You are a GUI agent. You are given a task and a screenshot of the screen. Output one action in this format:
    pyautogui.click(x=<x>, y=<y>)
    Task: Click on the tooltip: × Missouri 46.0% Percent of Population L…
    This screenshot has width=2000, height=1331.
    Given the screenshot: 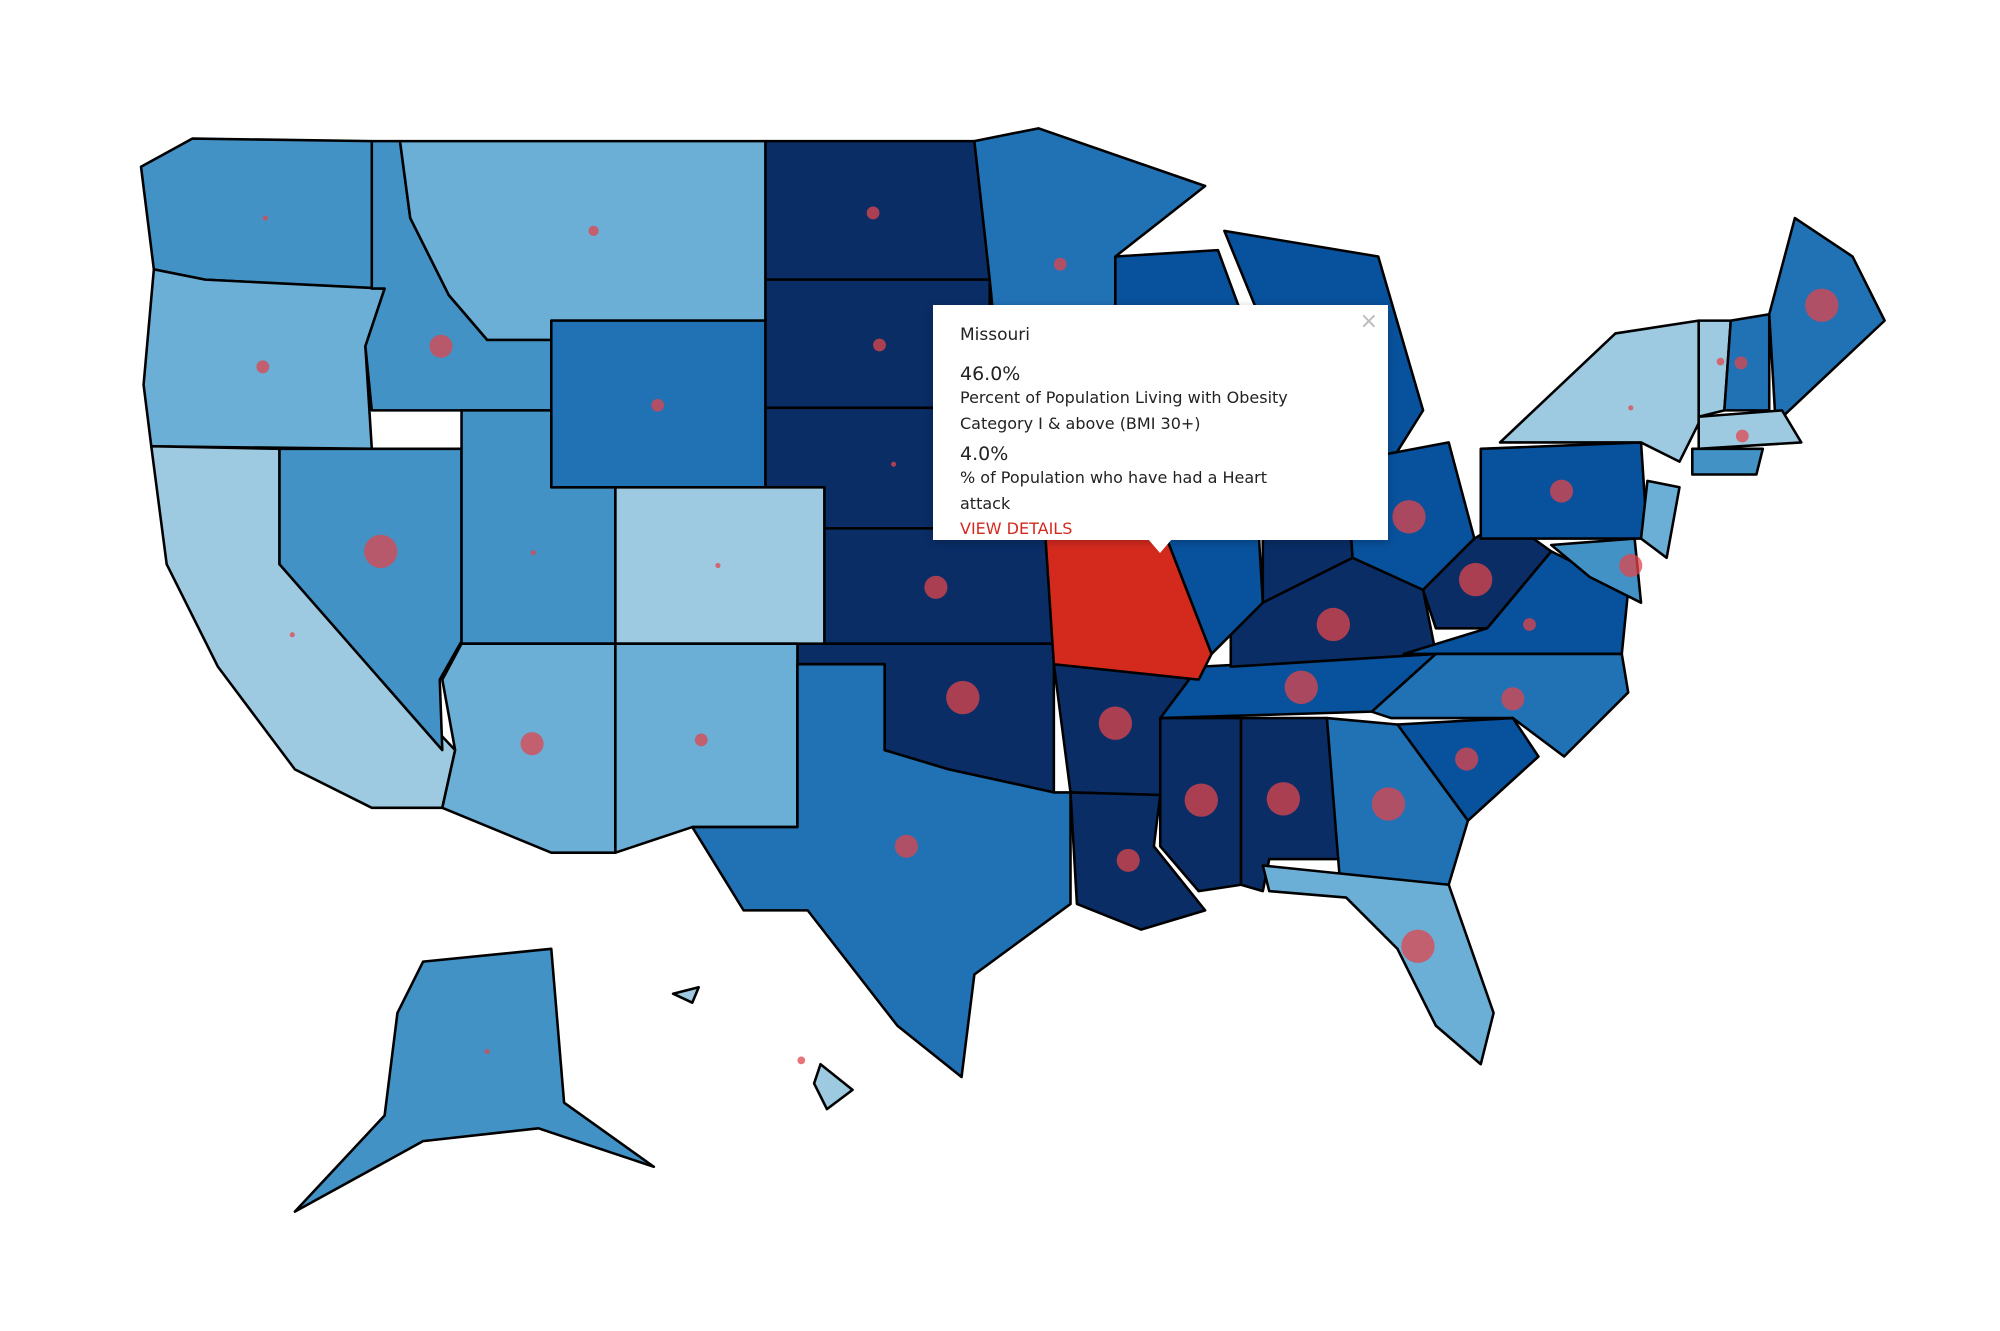 What is the action you would take?
    pyautogui.click(x=1160, y=422)
    